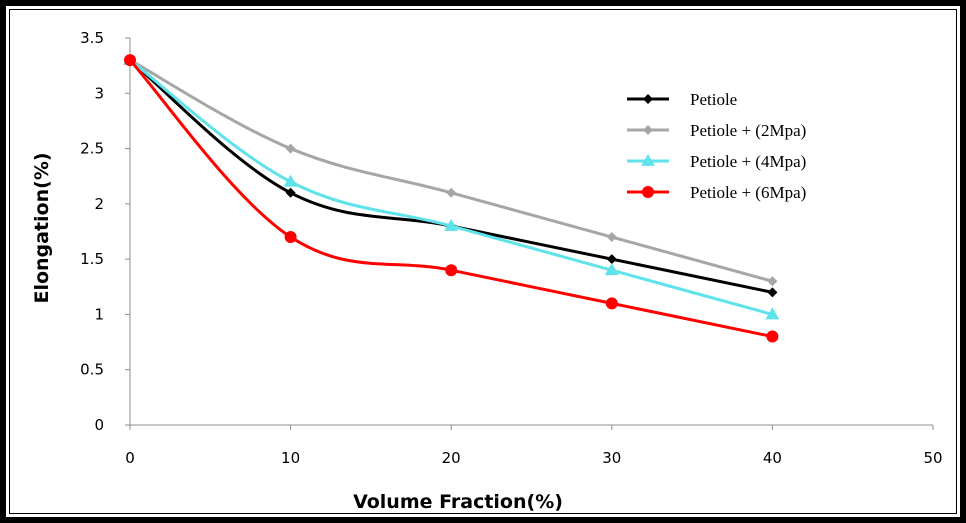  Describe the element at coordinates (99, 314) in the screenshot. I see `y-tick-label: 1` at that location.